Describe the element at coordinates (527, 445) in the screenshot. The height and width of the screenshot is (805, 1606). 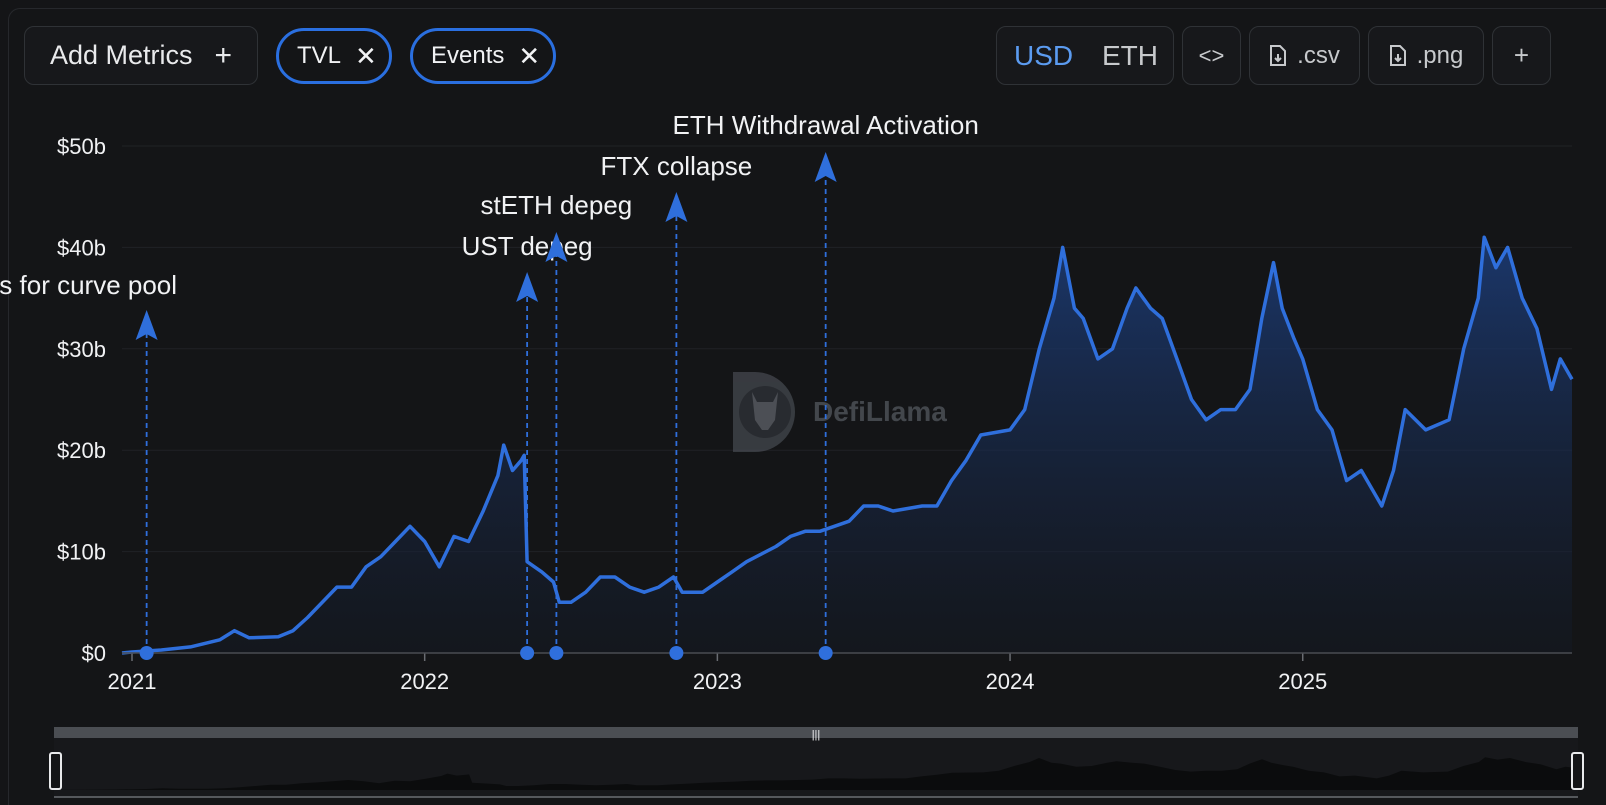
I see `event-marker: UST depeg` at that location.